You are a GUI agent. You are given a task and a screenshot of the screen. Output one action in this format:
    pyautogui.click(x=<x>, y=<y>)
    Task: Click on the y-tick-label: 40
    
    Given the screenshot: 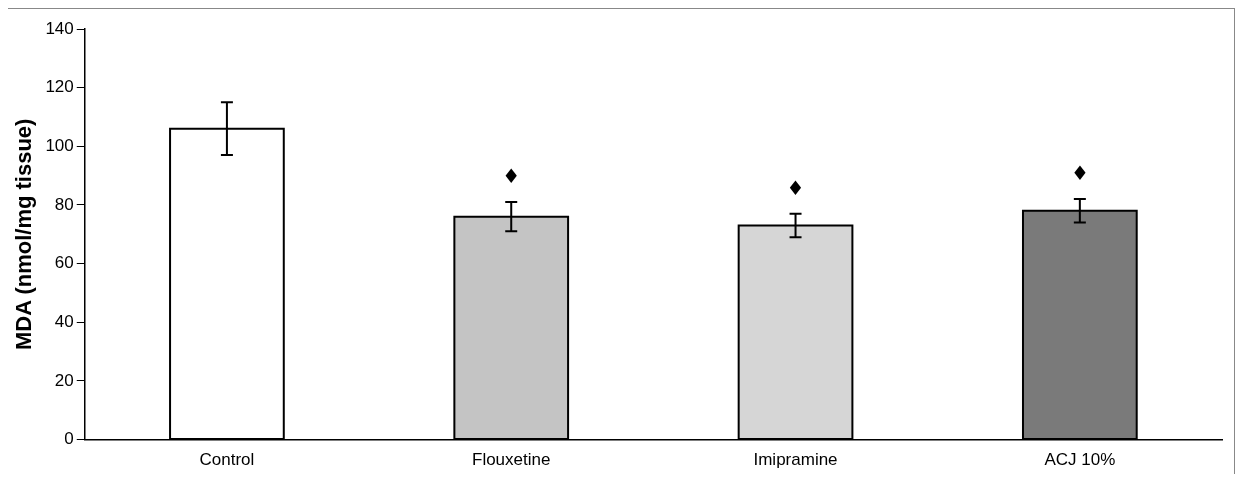 What is the action you would take?
    pyautogui.click(x=64, y=321)
    